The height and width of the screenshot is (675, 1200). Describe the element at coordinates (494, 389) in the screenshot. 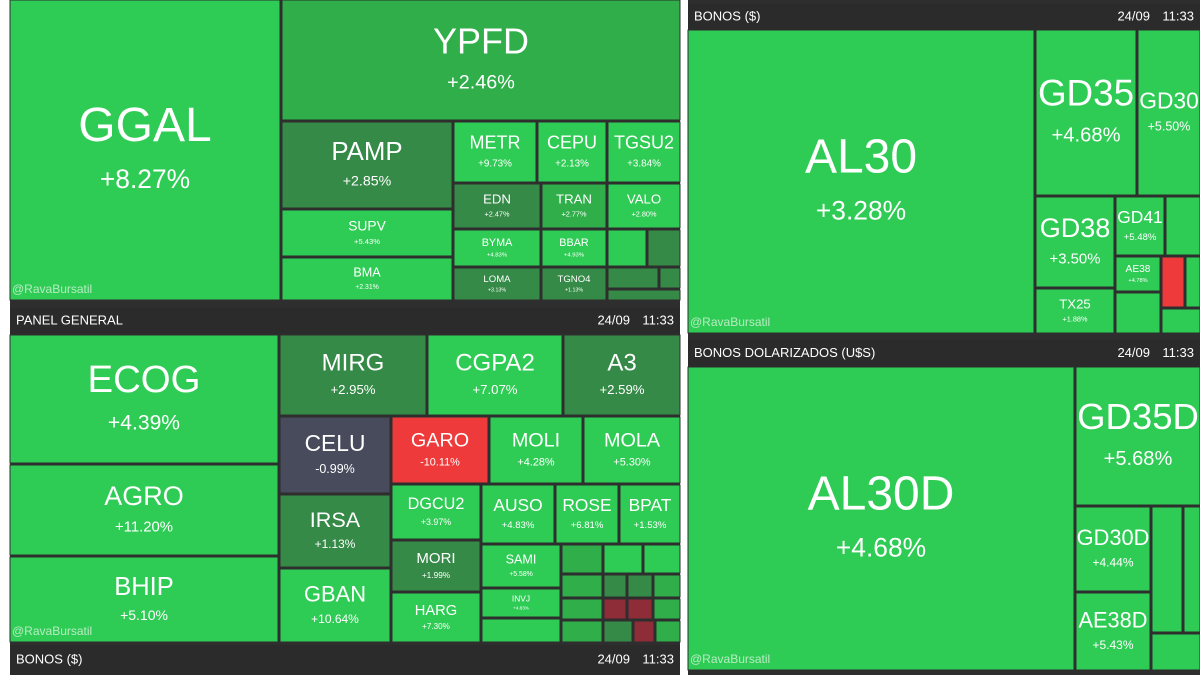

I see `tile-change: +7.07%` at that location.